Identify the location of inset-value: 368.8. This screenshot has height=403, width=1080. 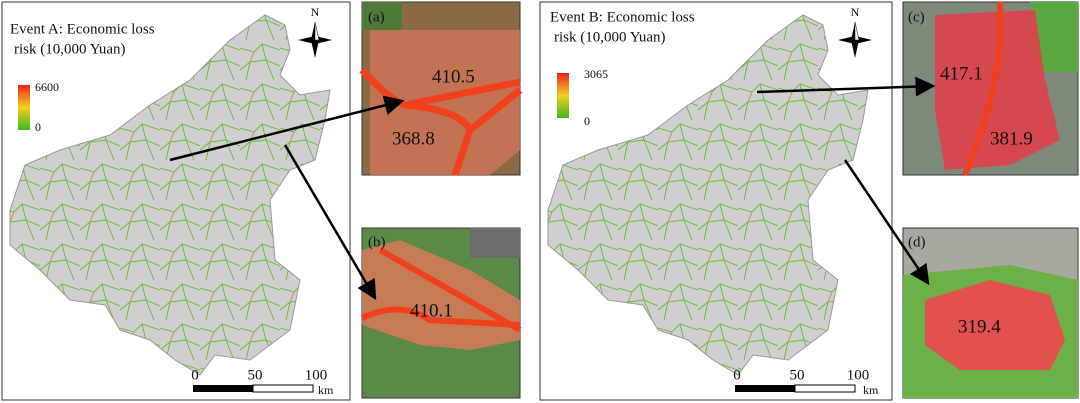
(413, 138).